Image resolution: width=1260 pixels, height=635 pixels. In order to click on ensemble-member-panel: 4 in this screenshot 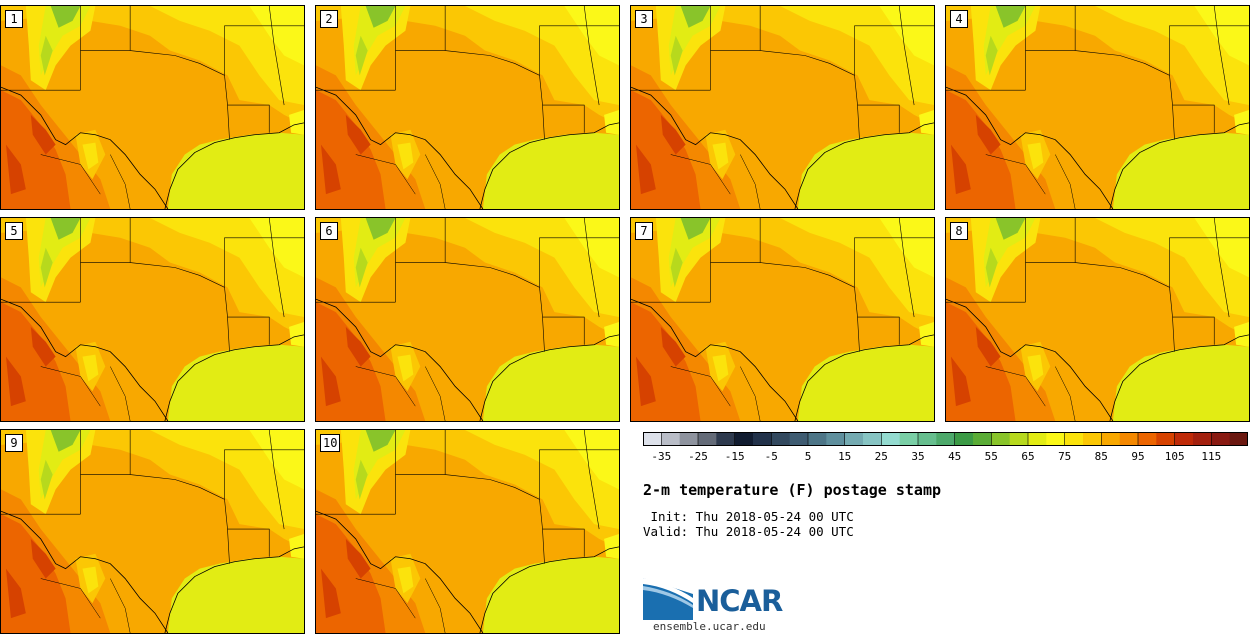, I will do `click(1097, 107)`.